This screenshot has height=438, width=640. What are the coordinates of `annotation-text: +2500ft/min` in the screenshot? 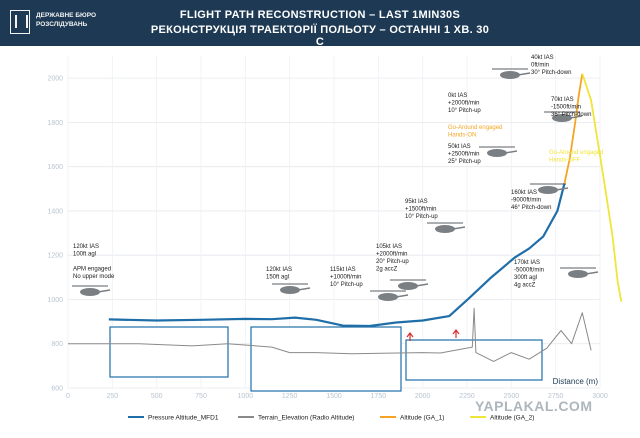 It's located at (464, 155).